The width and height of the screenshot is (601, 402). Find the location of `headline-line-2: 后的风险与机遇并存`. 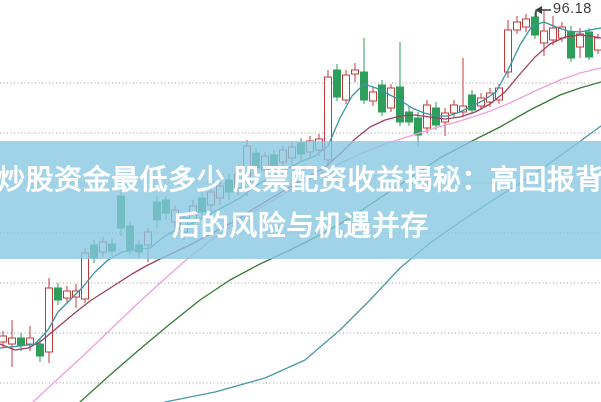

headline-line-2: 后的风险与机遇并存 is located at coordinates (300, 225).